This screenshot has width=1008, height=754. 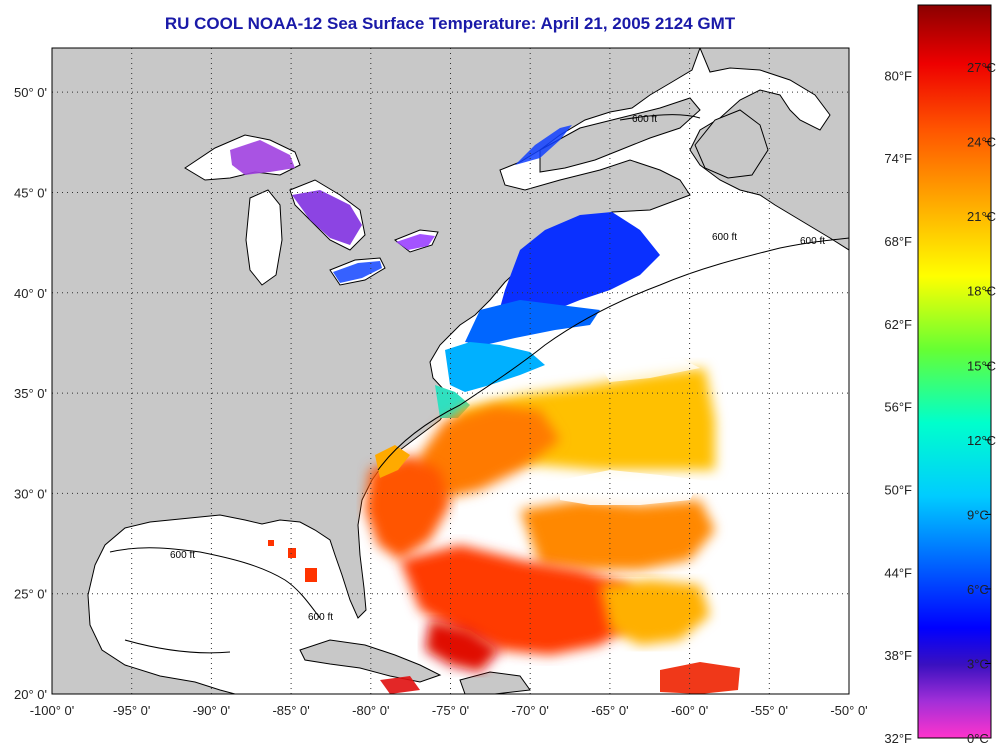 I want to click on colorbar-celsius-label: 12°C, so click(x=981, y=440).